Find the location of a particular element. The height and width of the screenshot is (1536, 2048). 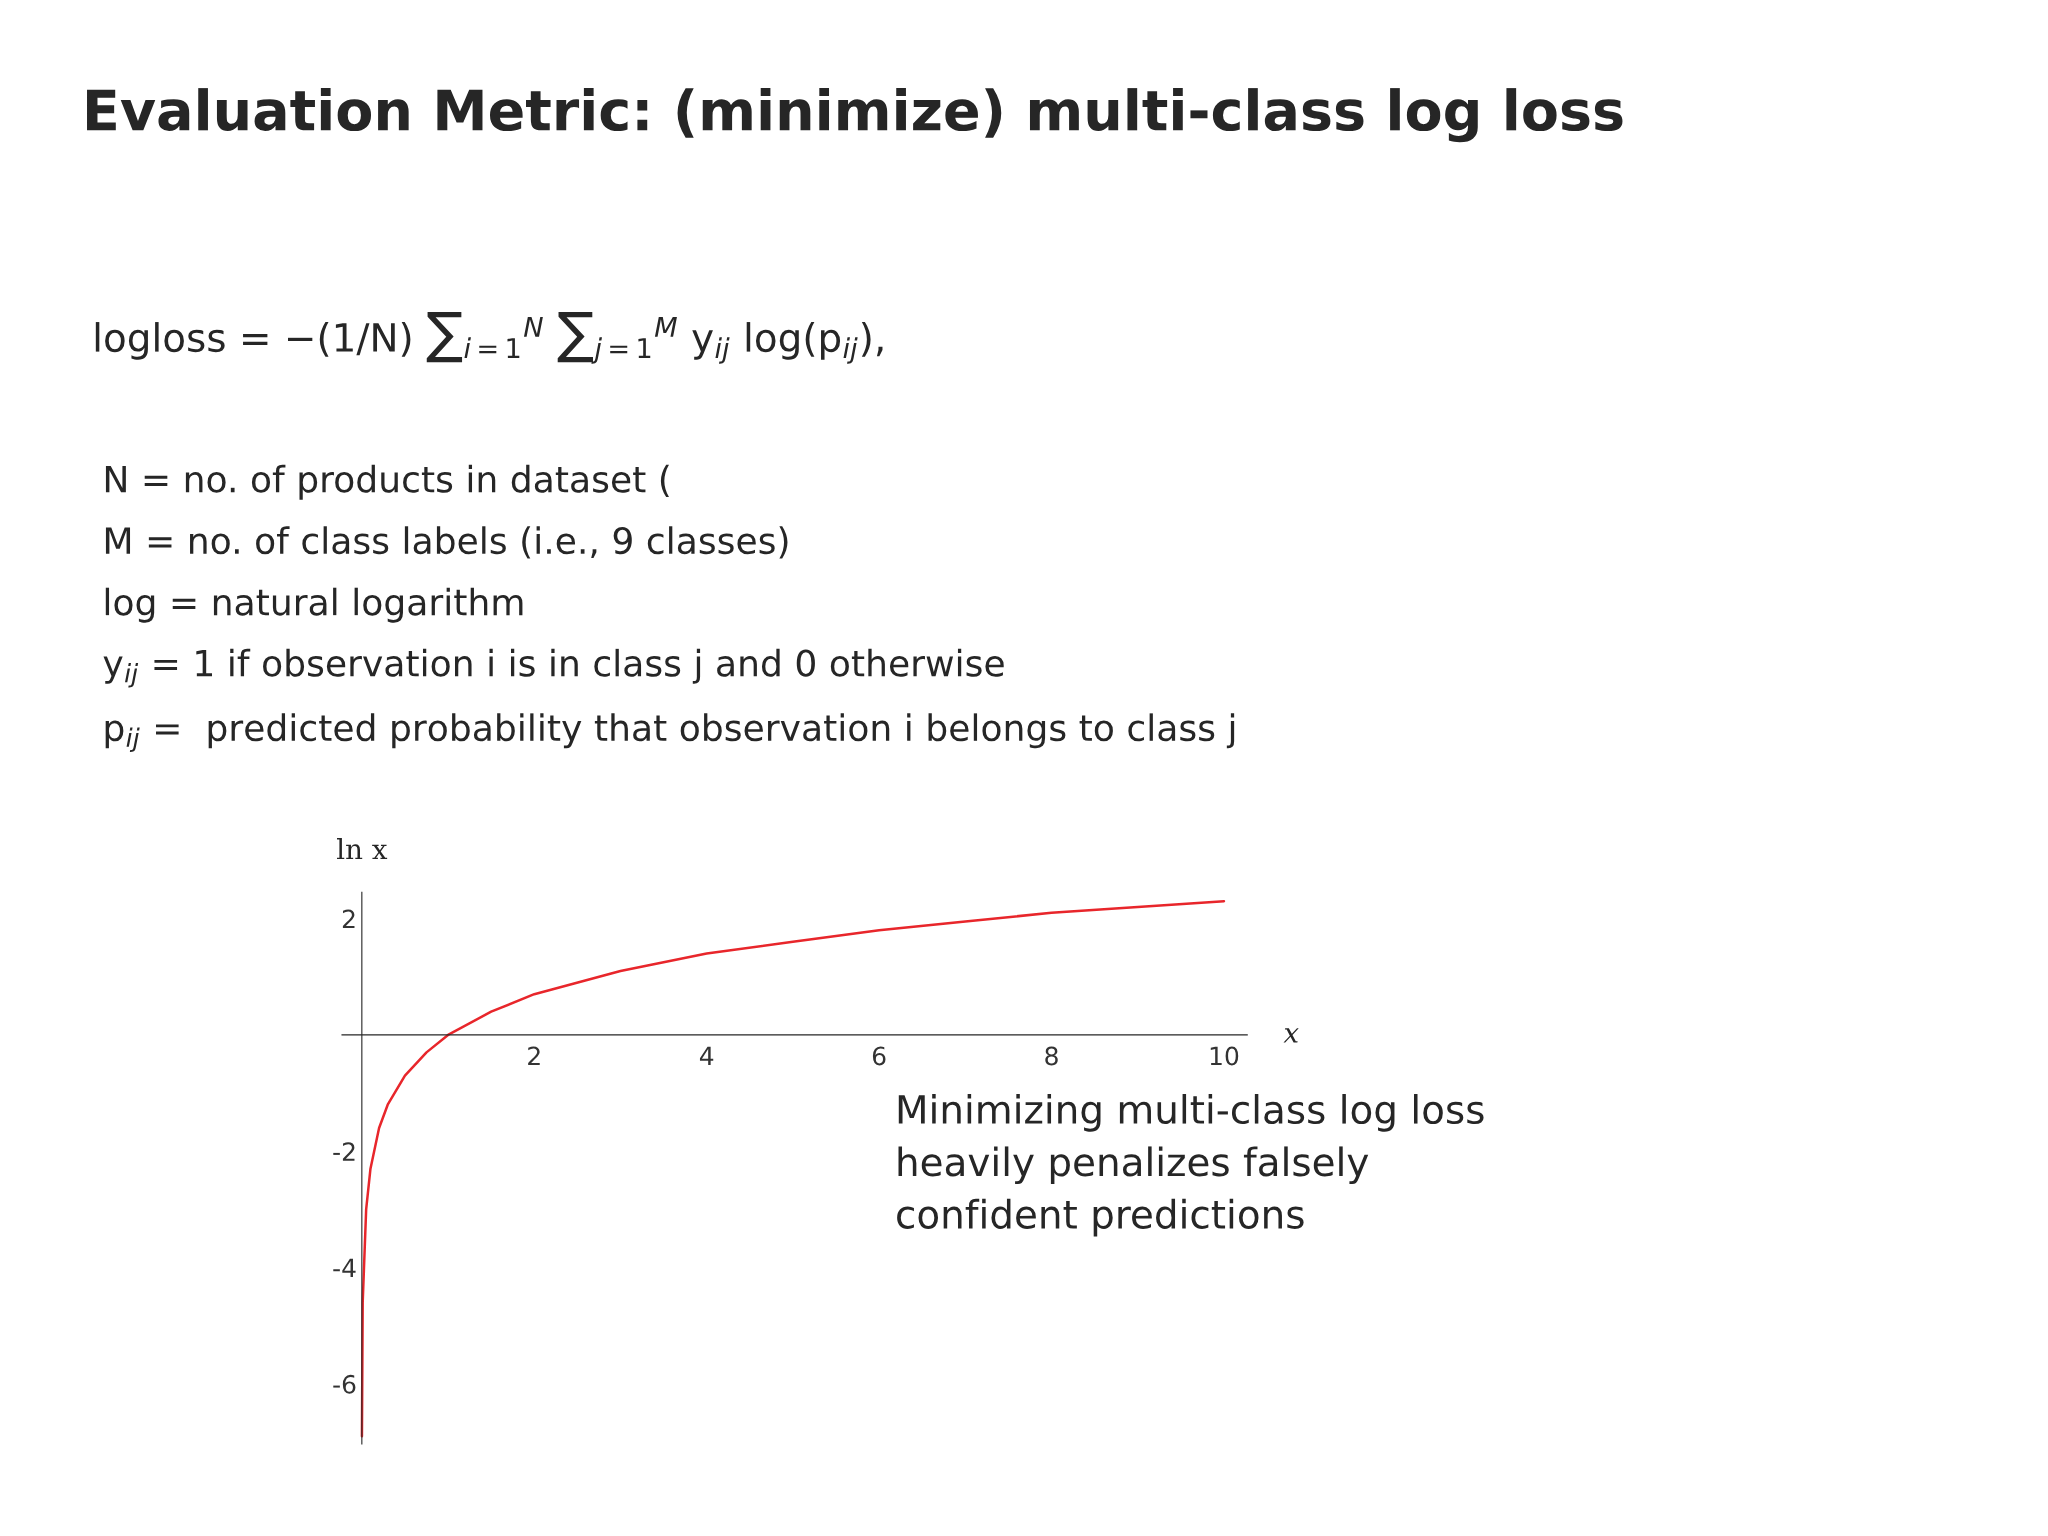

x-tick-label: 2 is located at coordinates (534, 1056).